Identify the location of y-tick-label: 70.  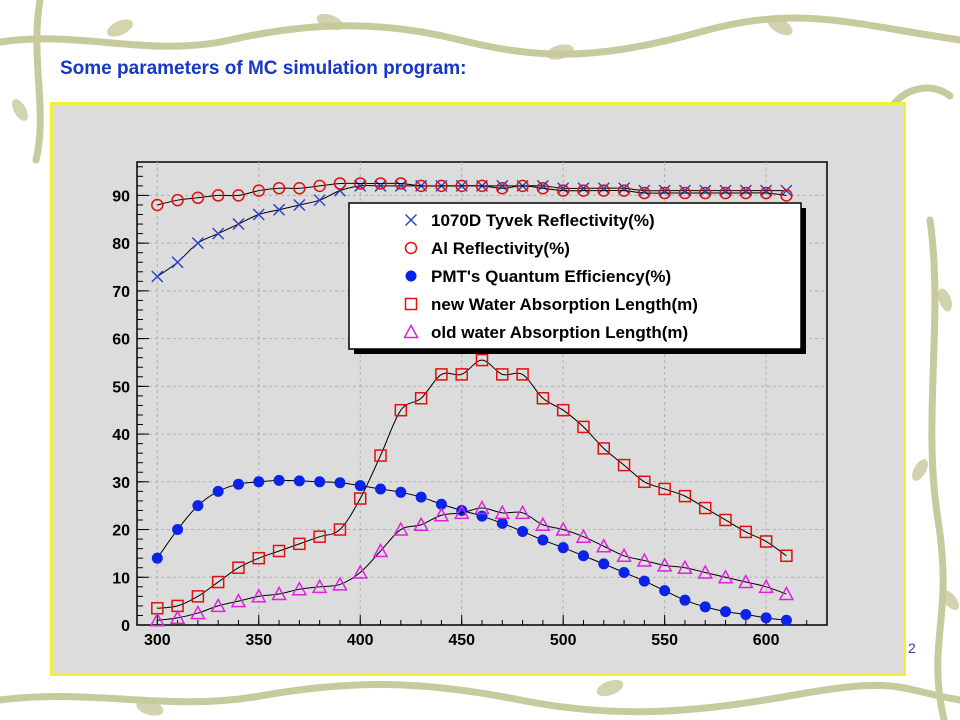
(121, 292).